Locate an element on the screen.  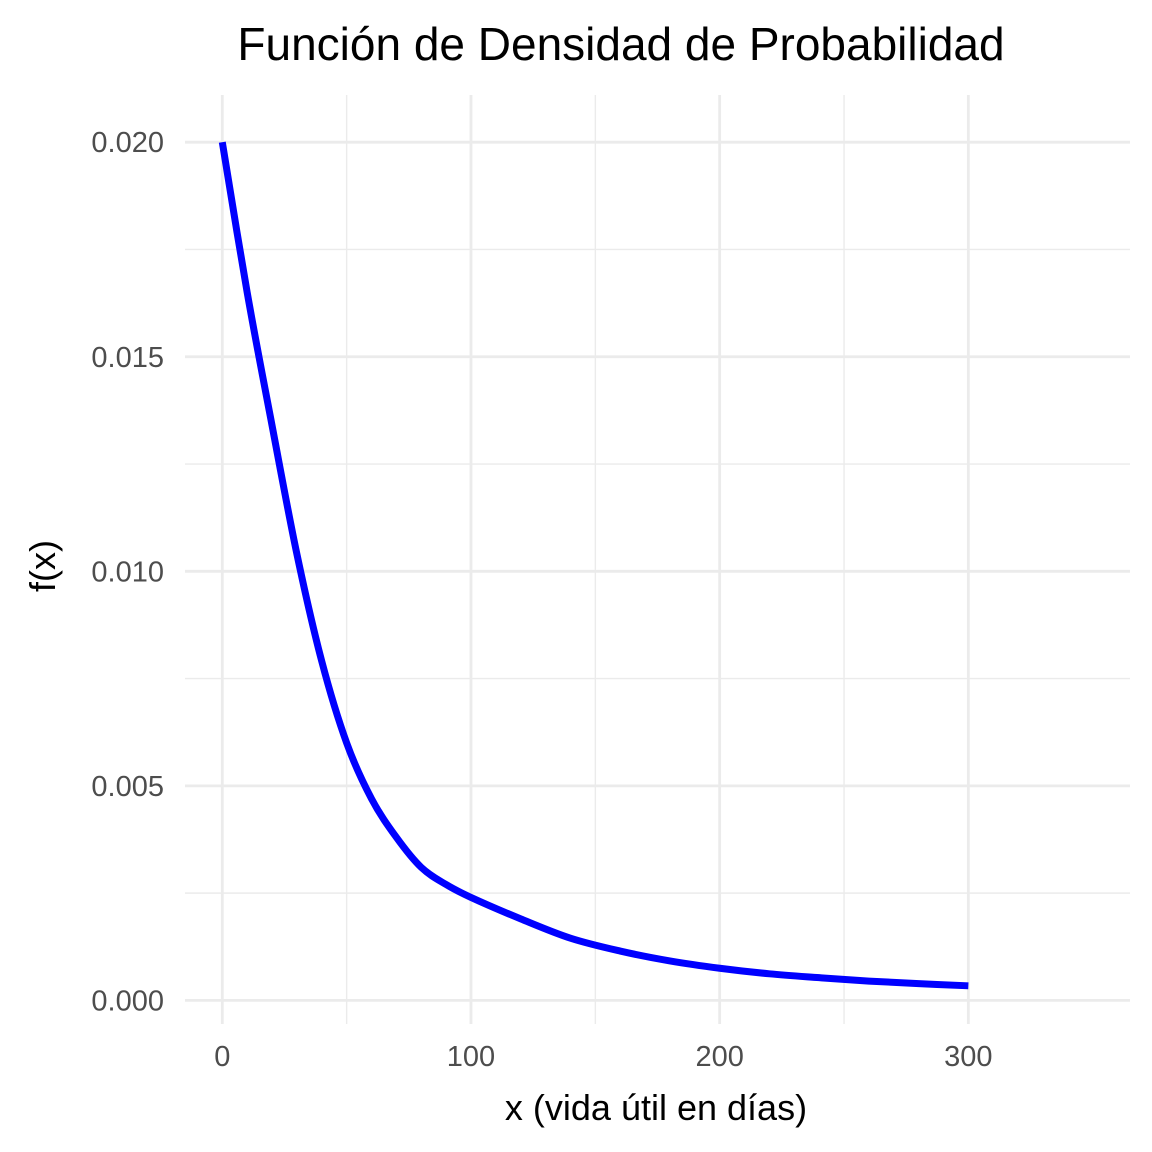
y-tick-label: 0.015 is located at coordinates (127, 358).